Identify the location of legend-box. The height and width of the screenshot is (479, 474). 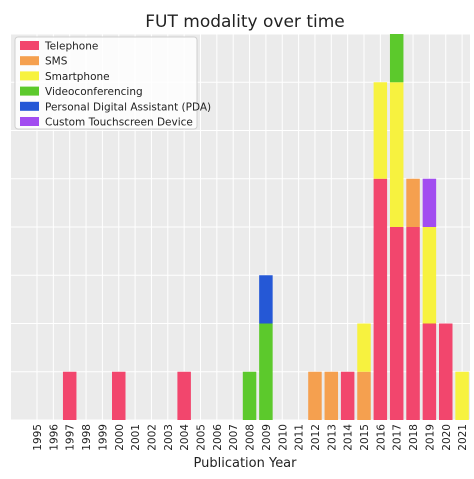
(106, 83).